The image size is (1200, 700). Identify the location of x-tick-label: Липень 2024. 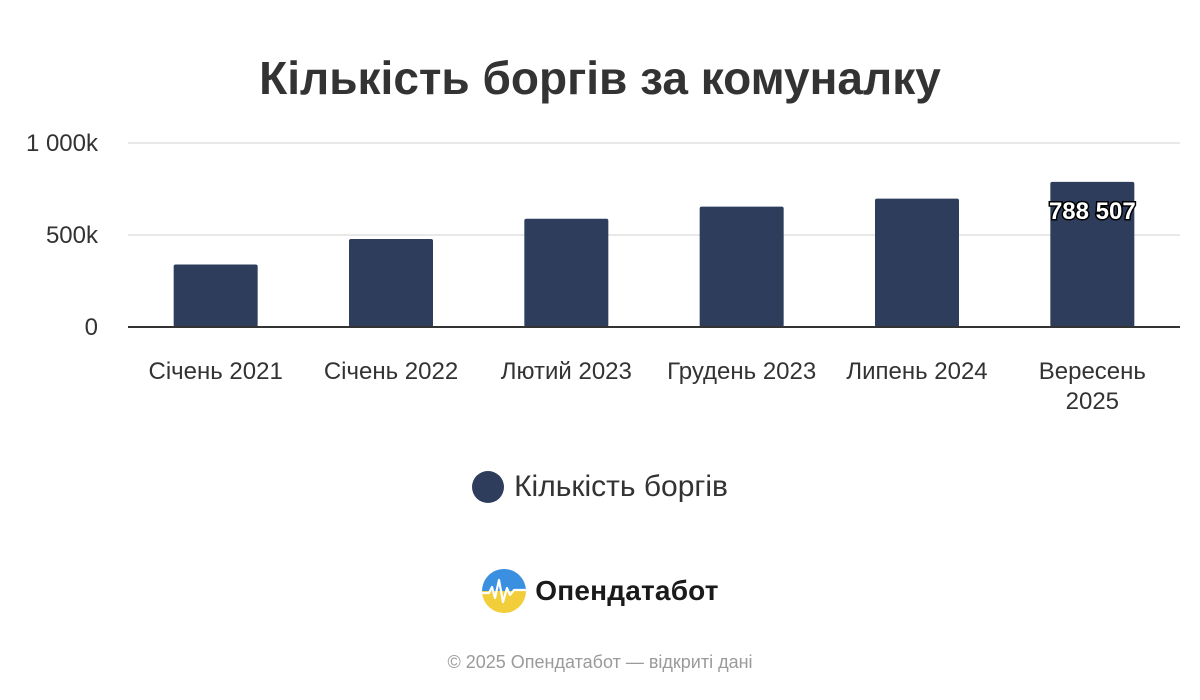
(916, 371).